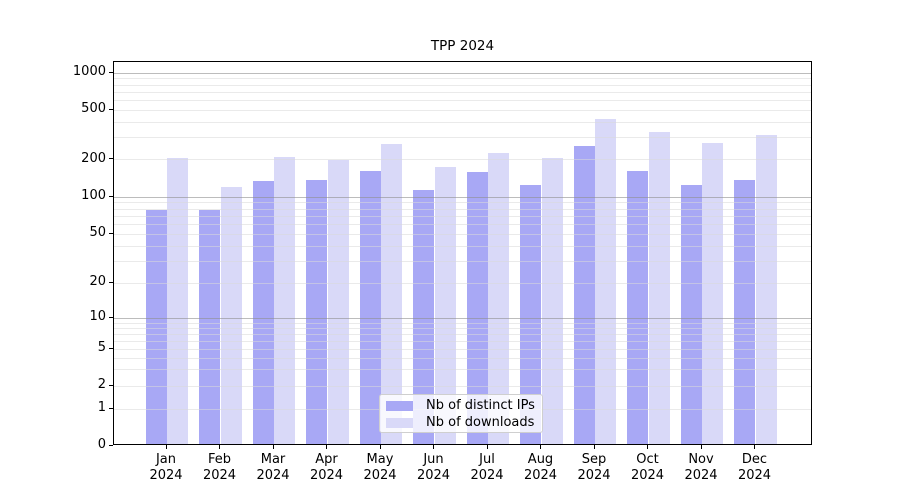 The width and height of the screenshot is (900, 500). What do you see at coordinates (433, 467) in the screenshot?
I see `x-tick-label-jun: Jun 2024` at bounding box center [433, 467].